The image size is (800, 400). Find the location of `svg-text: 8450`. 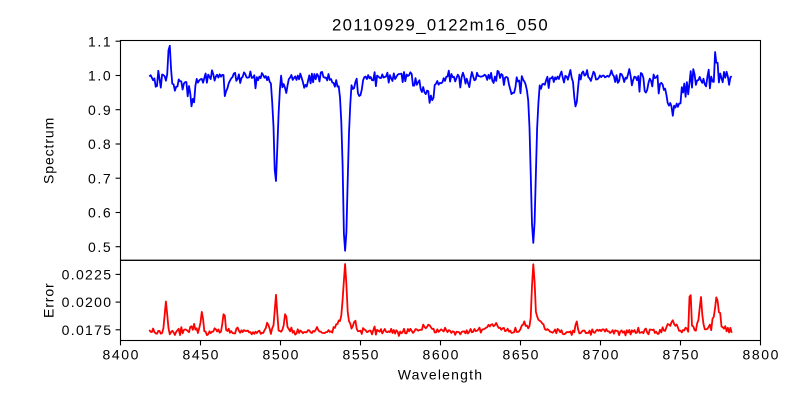

svg-text: 8450 is located at coordinates (202, 355).